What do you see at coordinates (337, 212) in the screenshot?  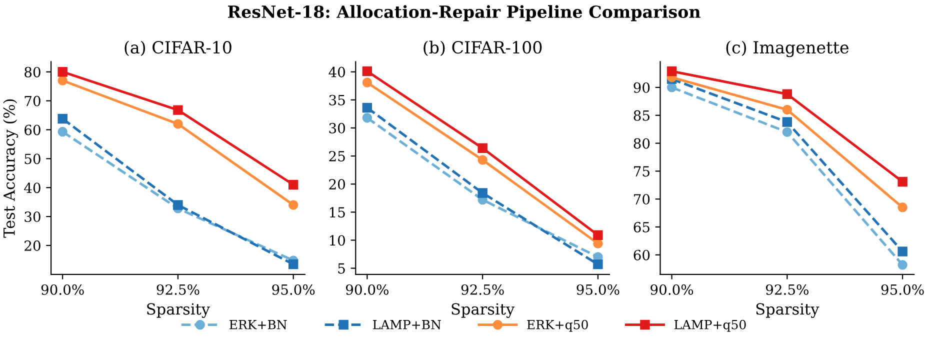 I see `y-tick-label: 15` at bounding box center [337, 212].